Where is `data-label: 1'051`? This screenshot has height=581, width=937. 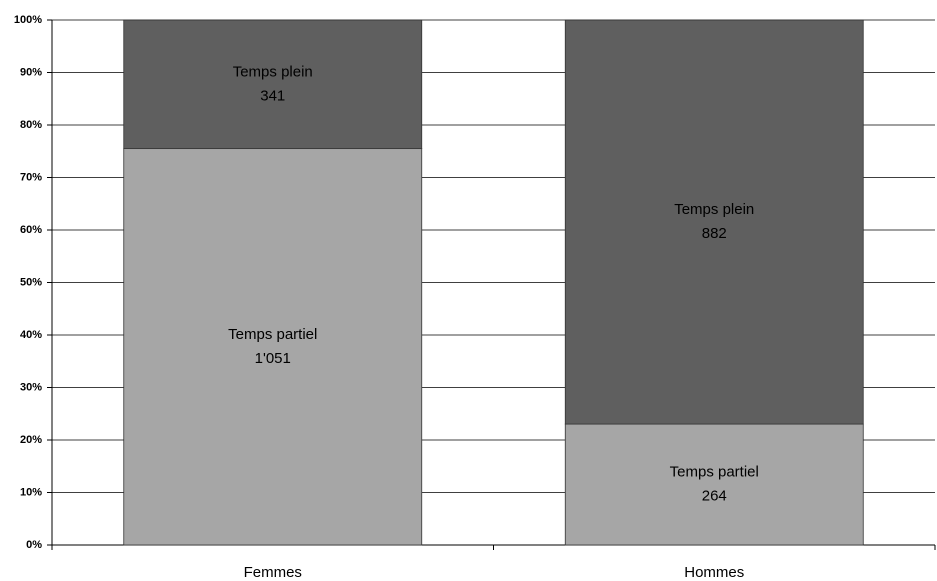 data-label: 1'051 is located at coordinates (273, 358).